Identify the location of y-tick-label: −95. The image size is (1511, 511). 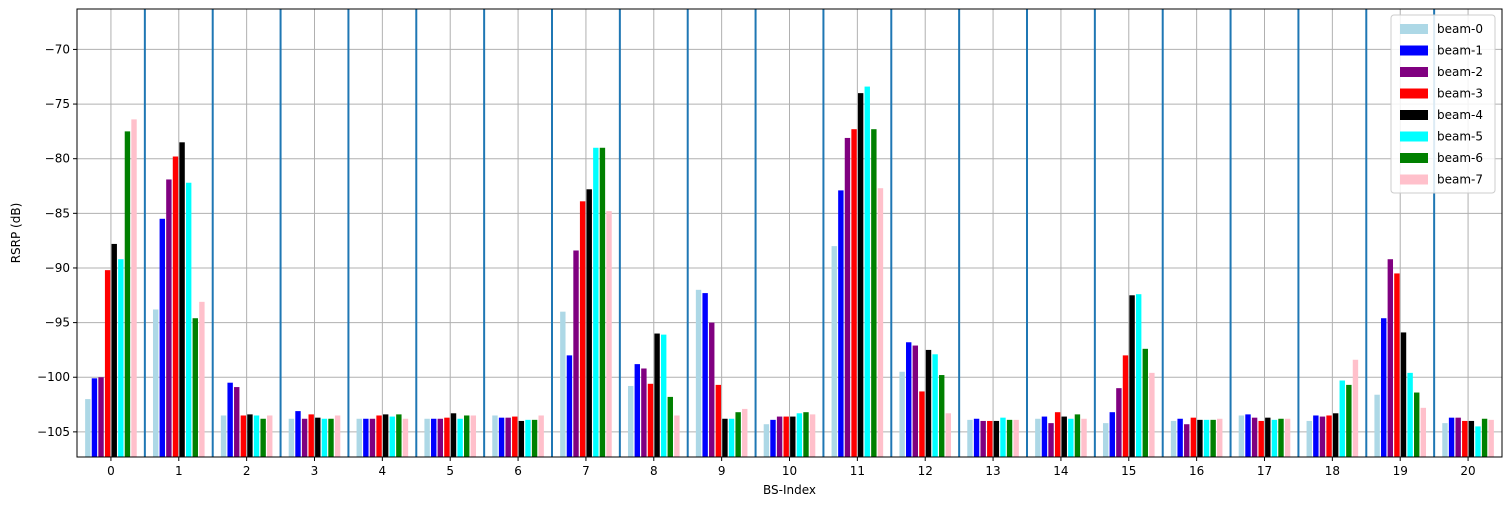
(57, 323).